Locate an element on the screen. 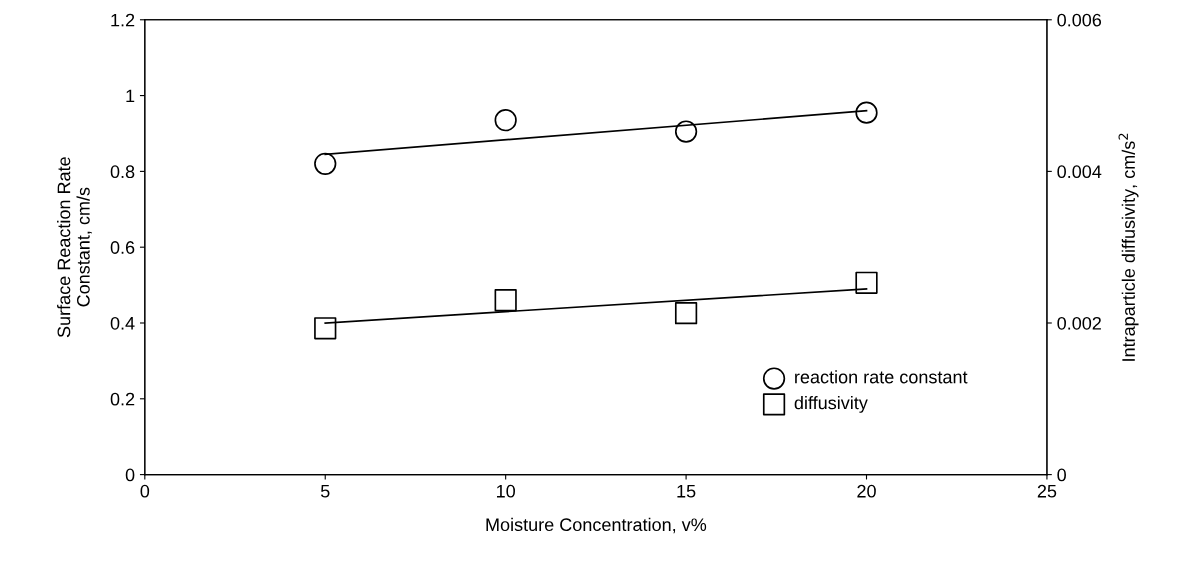 The width and height of the screenshot is (1187, 565). x-tick-label: 25 is located at coordinates (1047, 491).